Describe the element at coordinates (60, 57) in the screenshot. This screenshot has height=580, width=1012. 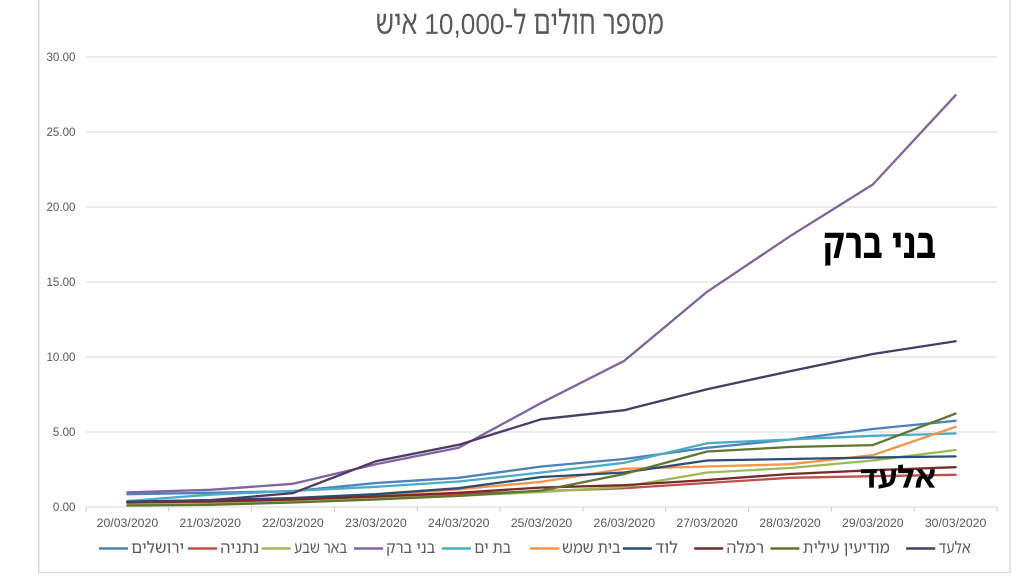
I see `svg-text: 30.00` at that location.